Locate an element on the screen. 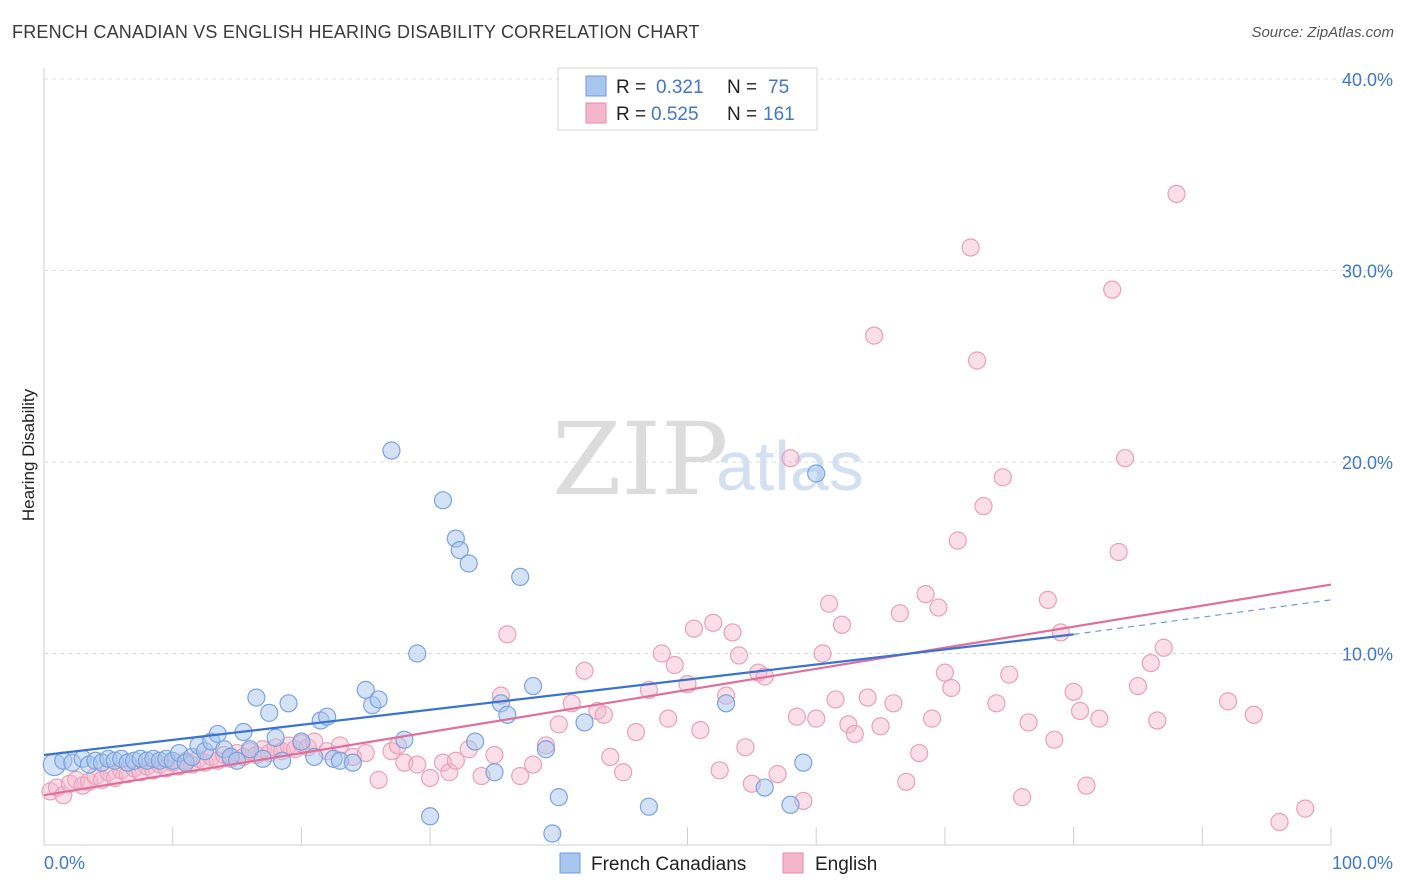  x-tick-label-100: 100.0% is located at coordinates (1362, 863).